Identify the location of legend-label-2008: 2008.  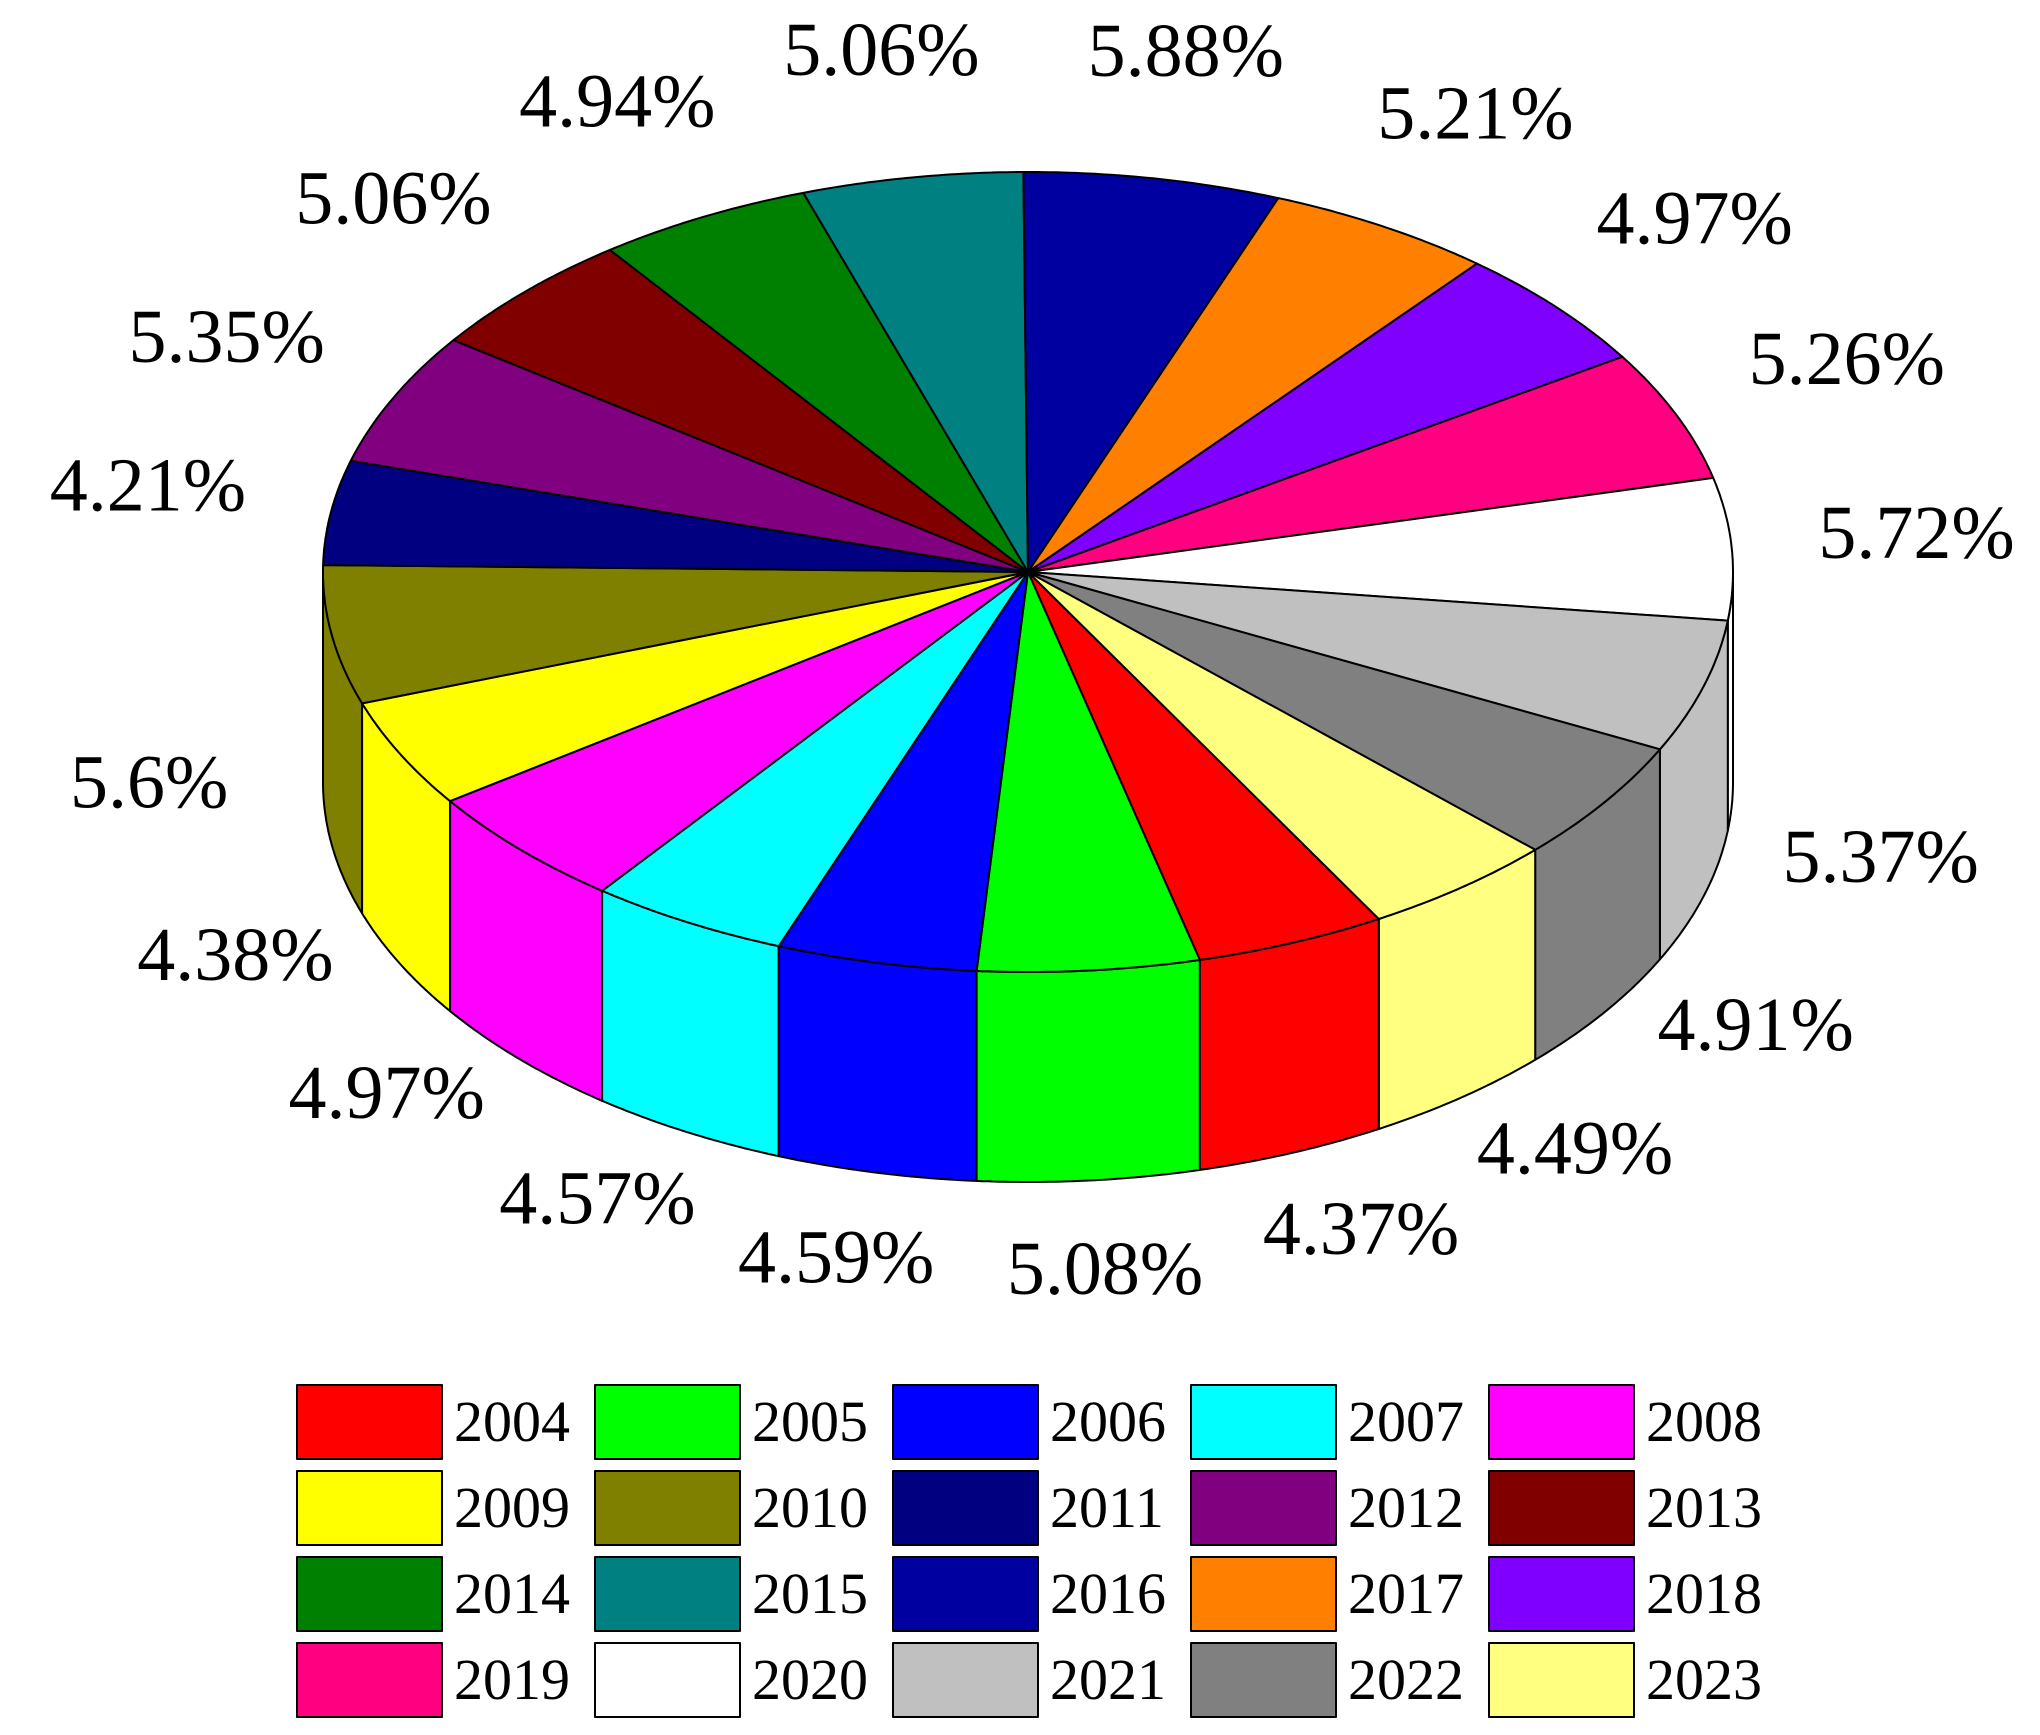
(1704, 1421).